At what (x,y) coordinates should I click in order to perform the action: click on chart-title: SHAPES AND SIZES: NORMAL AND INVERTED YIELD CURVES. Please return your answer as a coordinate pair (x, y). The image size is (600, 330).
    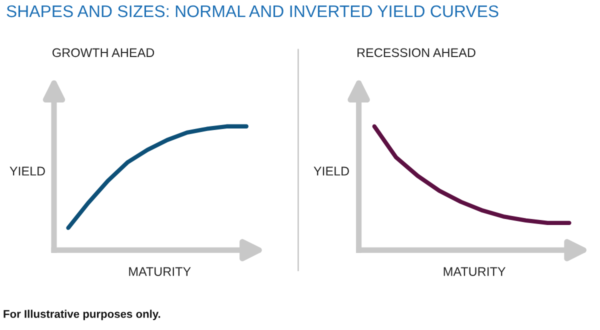
    Looking at the image, I should click on (252, 11).